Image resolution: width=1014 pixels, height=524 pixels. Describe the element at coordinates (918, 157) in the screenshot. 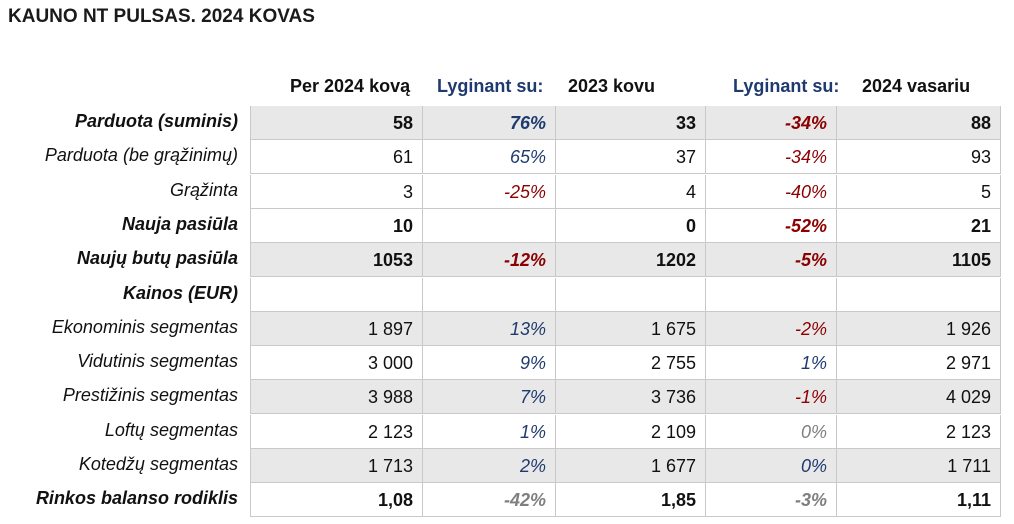

I see `value-prev-month: 93` at that location.